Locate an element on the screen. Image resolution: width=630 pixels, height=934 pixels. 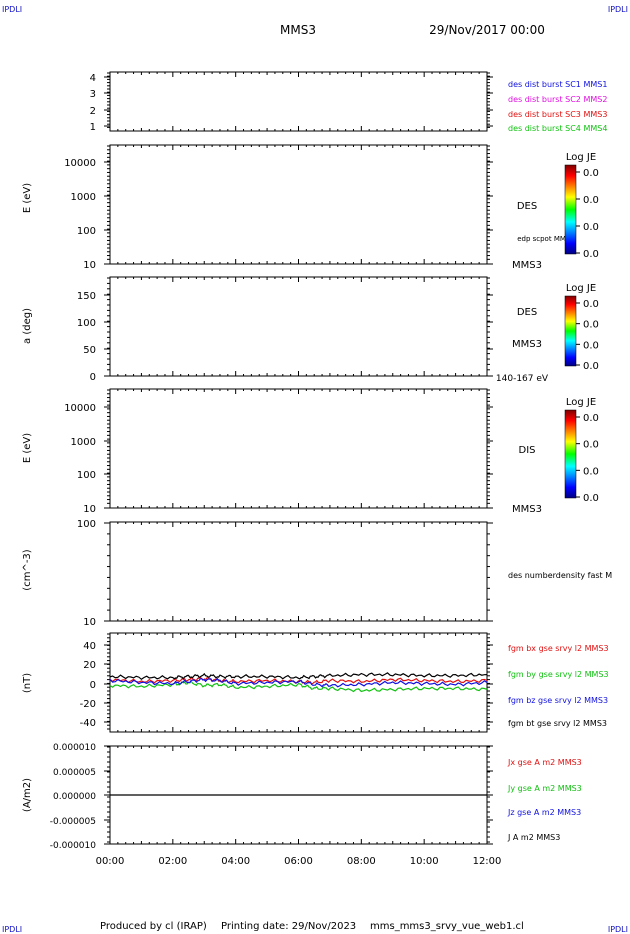
footer-printing-date: Printing date: 29/Nov/2023 is located at coordinates (288, 926).